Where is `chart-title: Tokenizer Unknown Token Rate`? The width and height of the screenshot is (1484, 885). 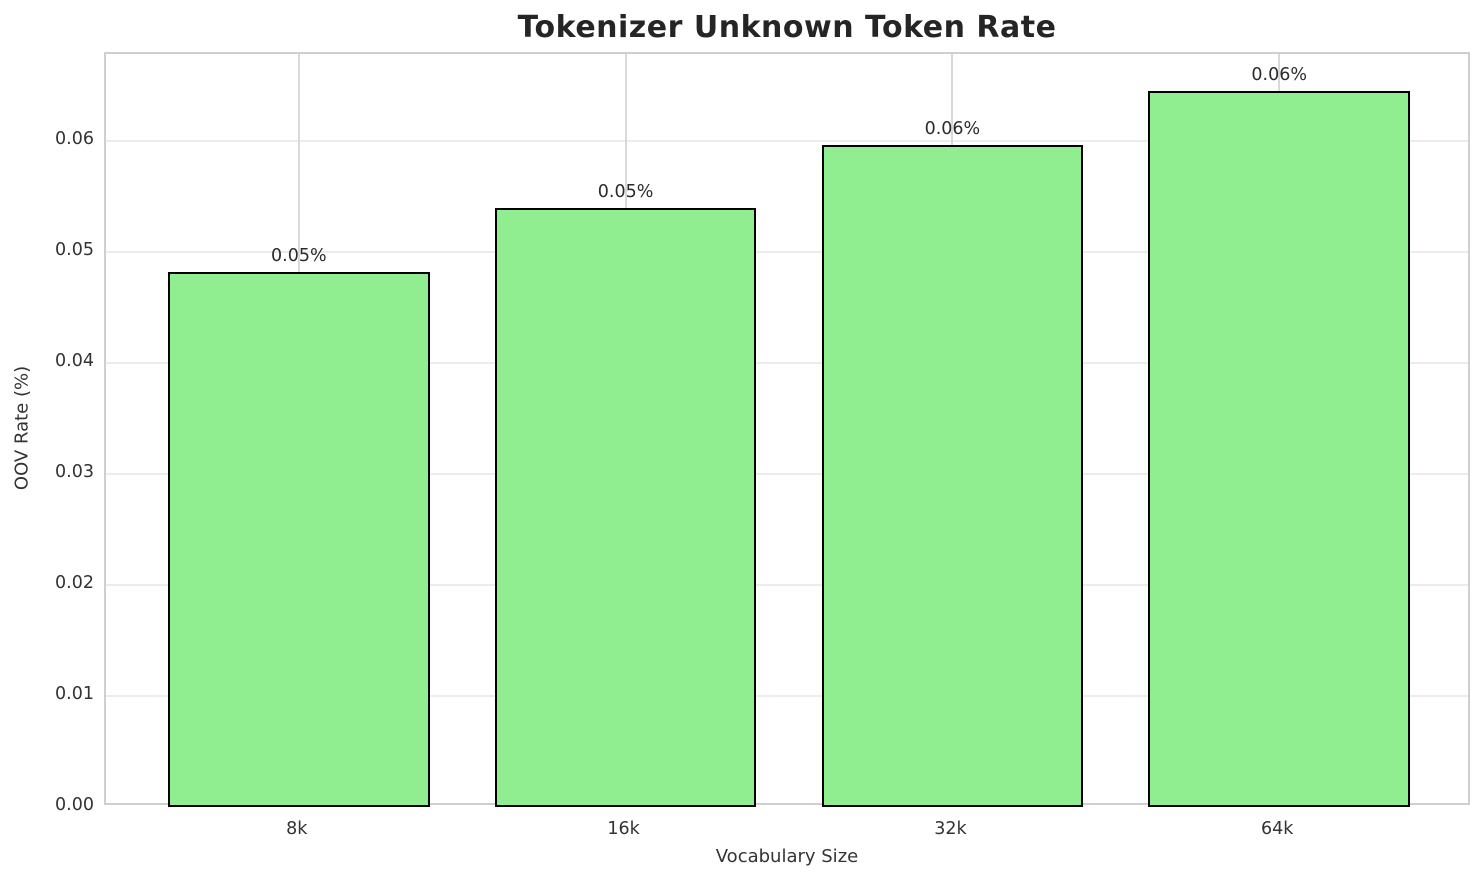
chart-title: Tokenizer Unknown Token Rate is located at coordinates (787, 27).